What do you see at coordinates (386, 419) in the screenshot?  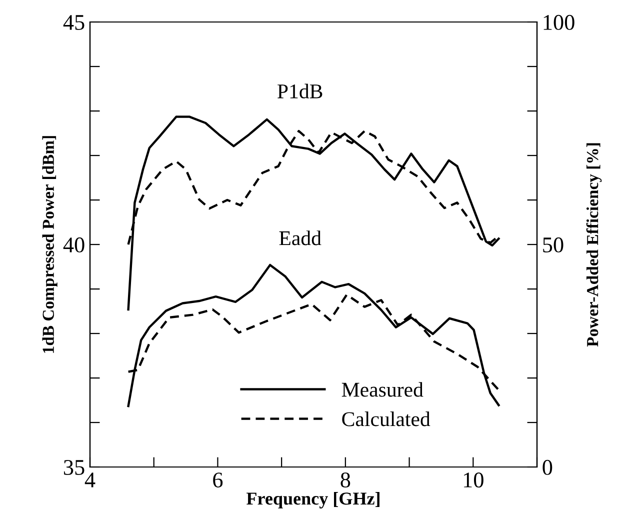 I see `legend-label: Calculated` at bounding box center [386, 419].